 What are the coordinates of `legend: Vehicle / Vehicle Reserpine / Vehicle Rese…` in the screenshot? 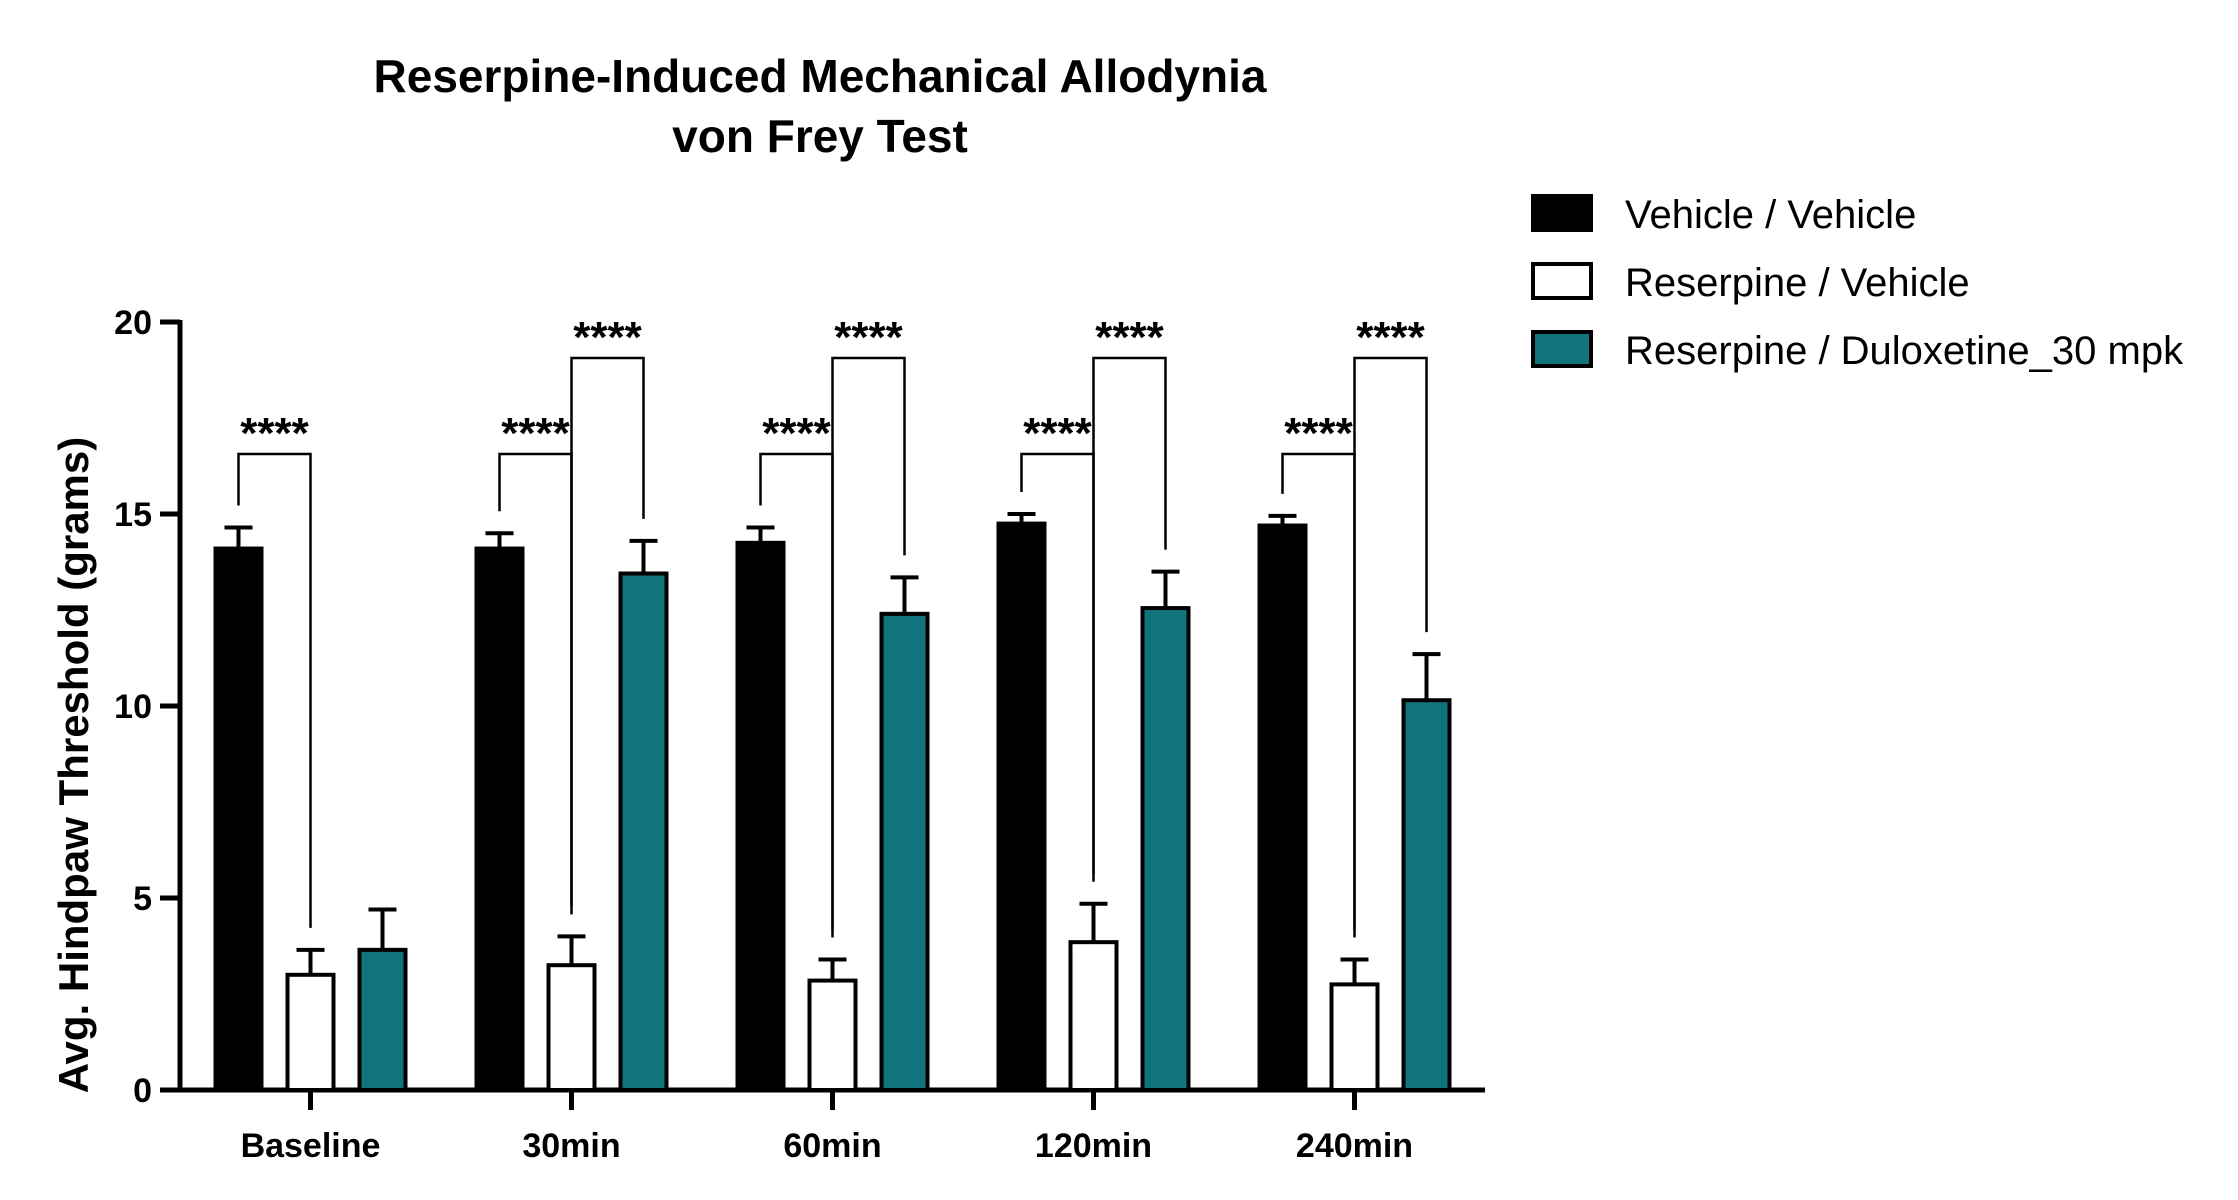 It's located at (1857, 283).